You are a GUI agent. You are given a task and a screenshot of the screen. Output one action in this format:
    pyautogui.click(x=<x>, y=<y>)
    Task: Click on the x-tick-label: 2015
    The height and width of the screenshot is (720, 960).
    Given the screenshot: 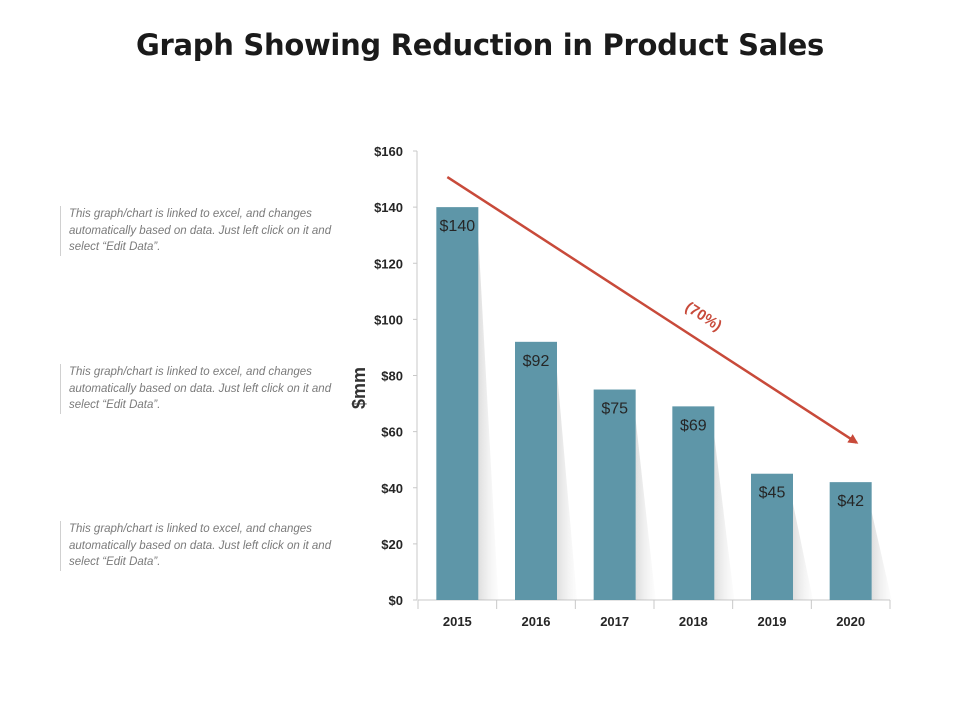 What is the action you would take?
    pyautogui.click(x=457, y=621)
    